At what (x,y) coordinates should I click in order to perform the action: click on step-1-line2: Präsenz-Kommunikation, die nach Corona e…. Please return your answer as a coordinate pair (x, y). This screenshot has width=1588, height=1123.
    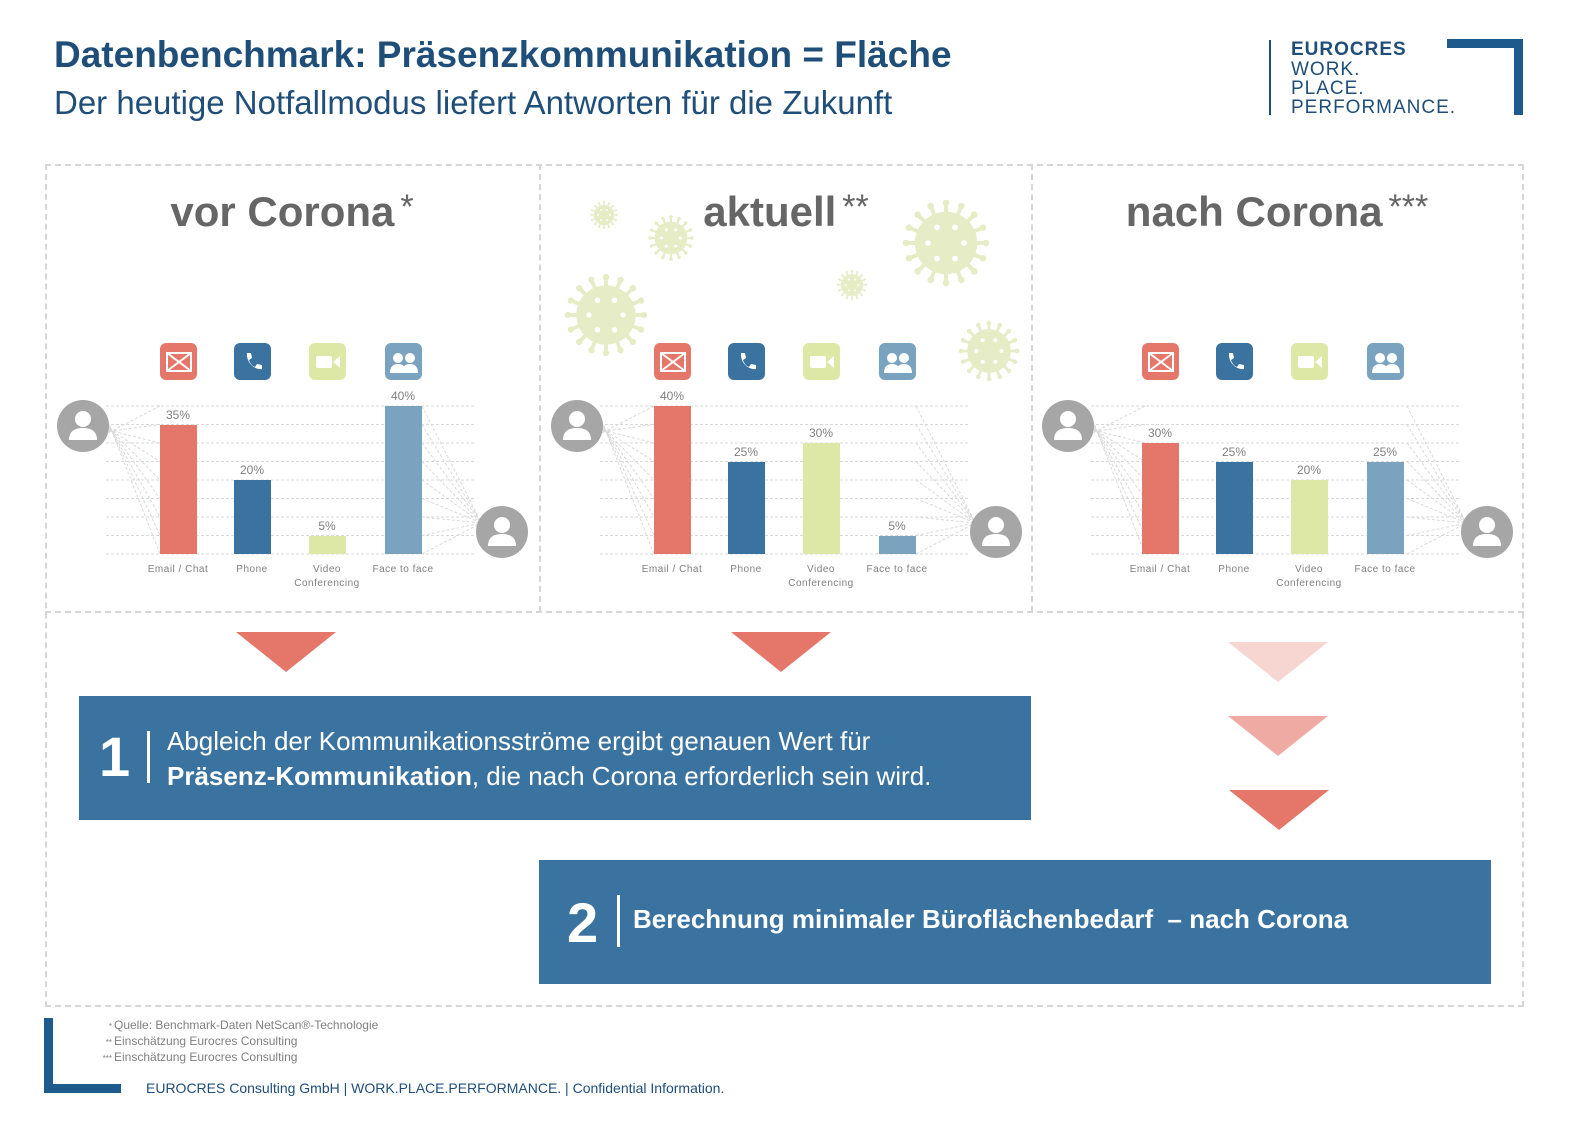
    Looking at the image, I should click on (549, 776).